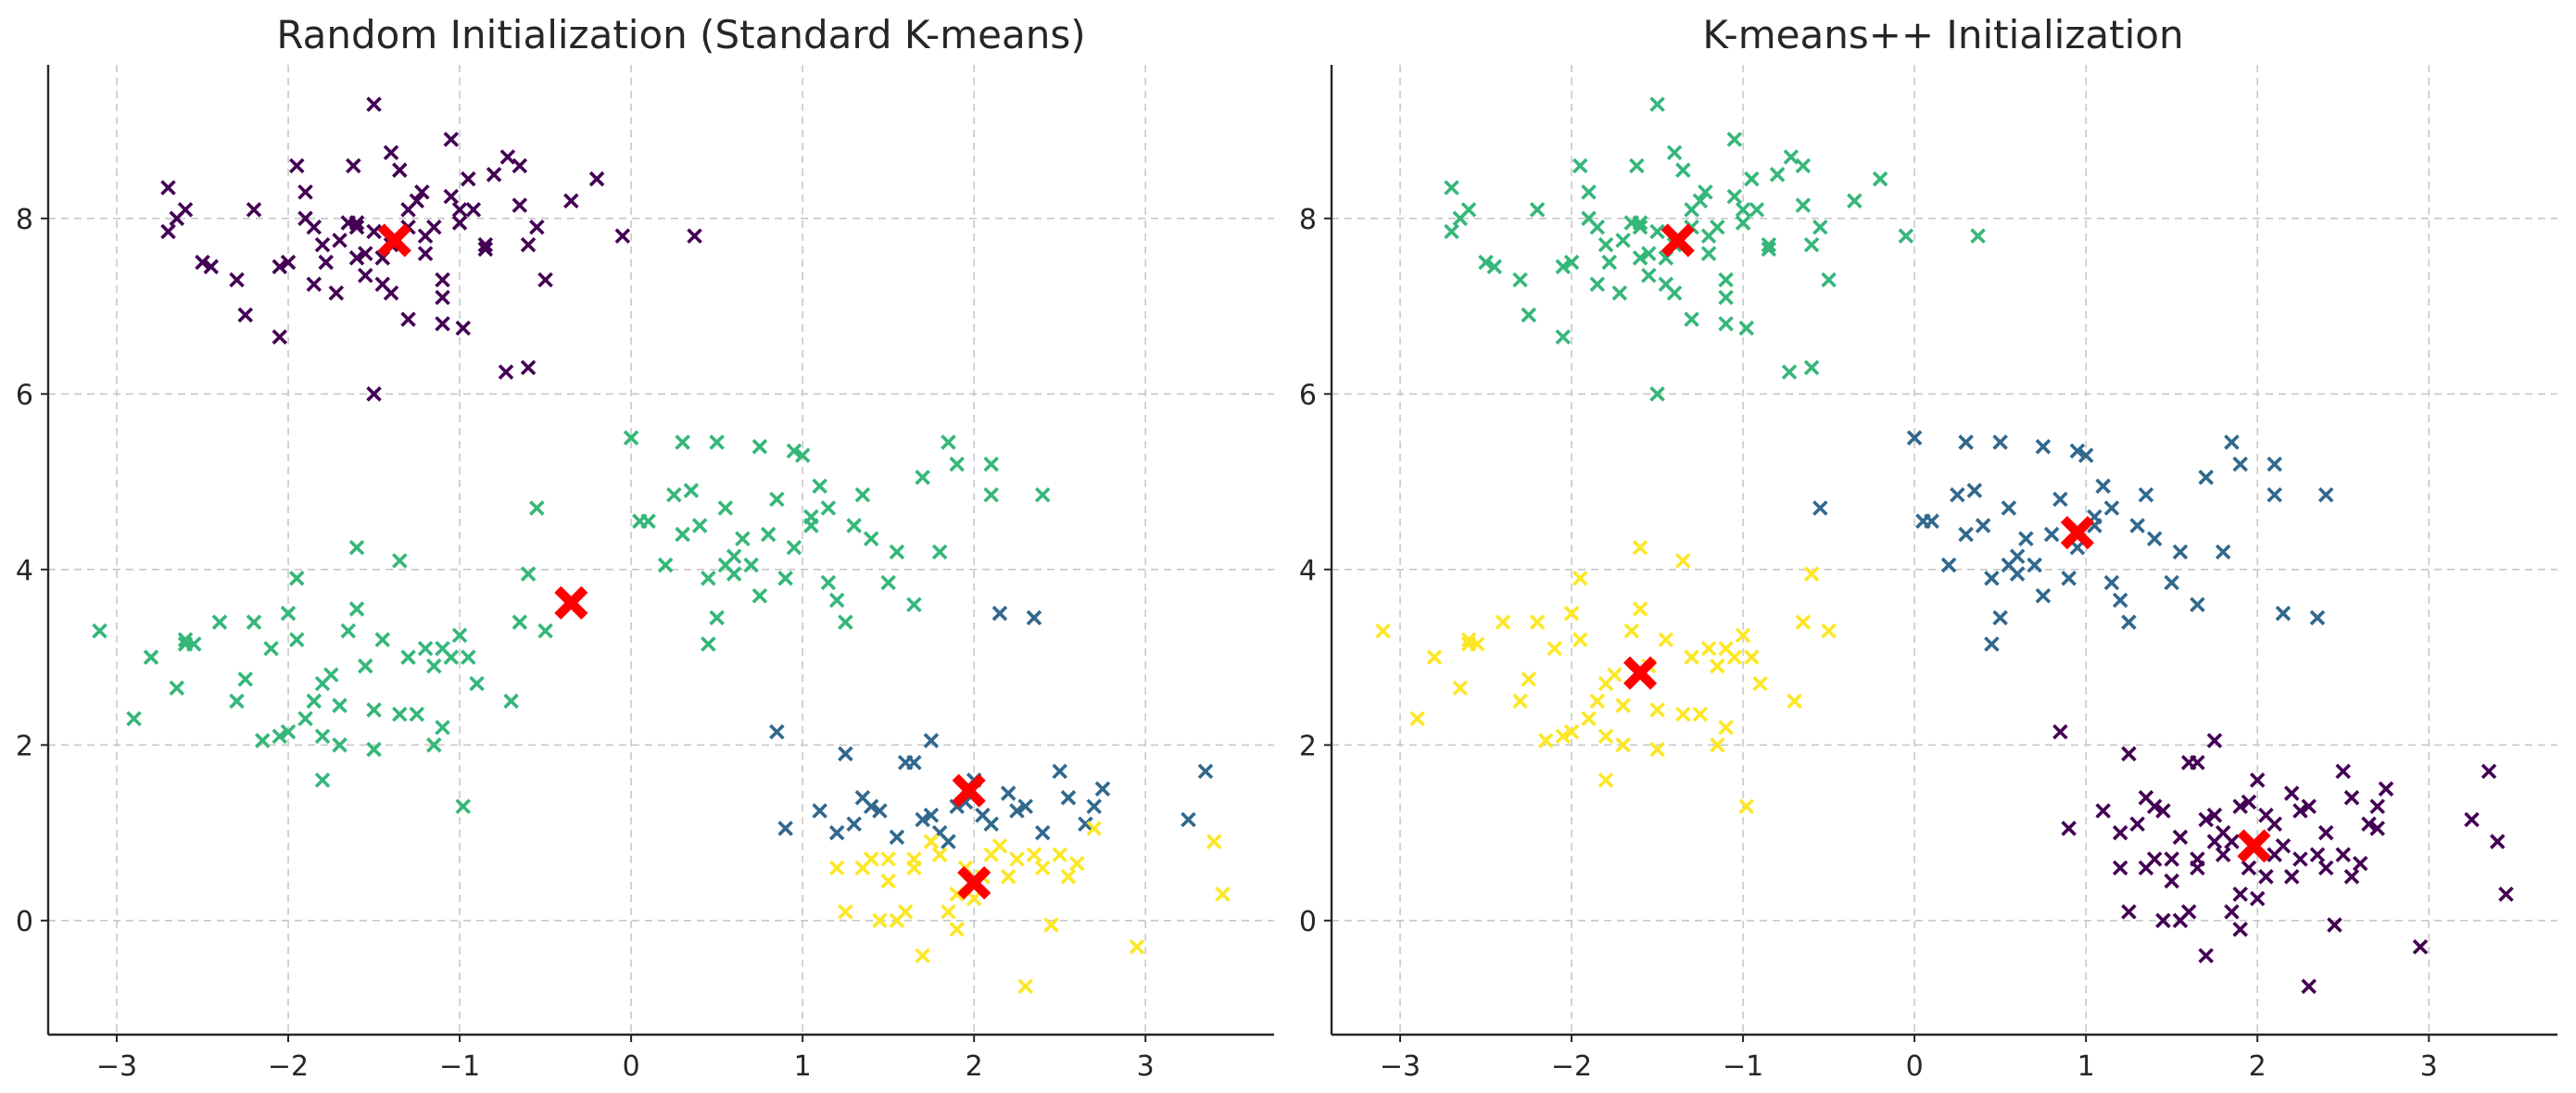  What do you see at coordinates (25, 922) in the screenshot?
I see `y-tick-label: 0` at bounding box center [25, 922].